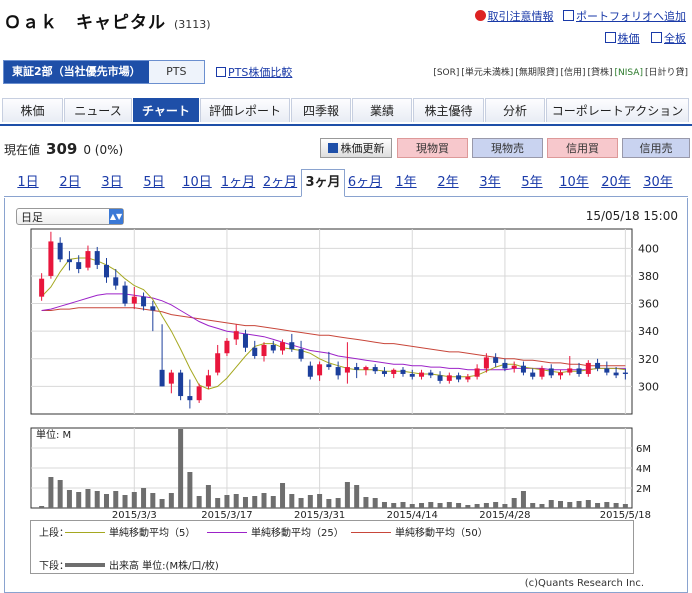  I want to click on tab-analysis: 分析, so click(515, 110).